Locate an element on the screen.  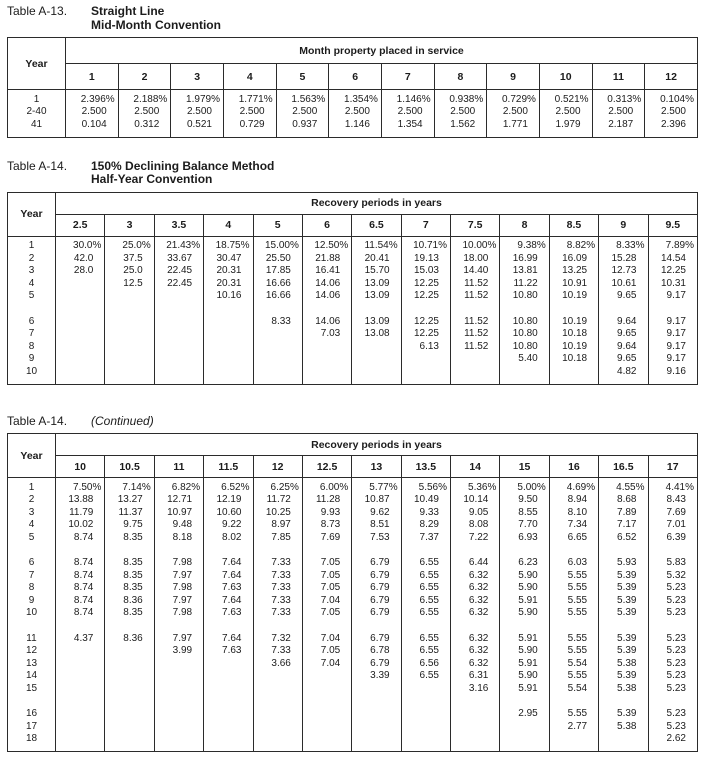
value-cell: 11.22 is located at coordinates (524, 283).